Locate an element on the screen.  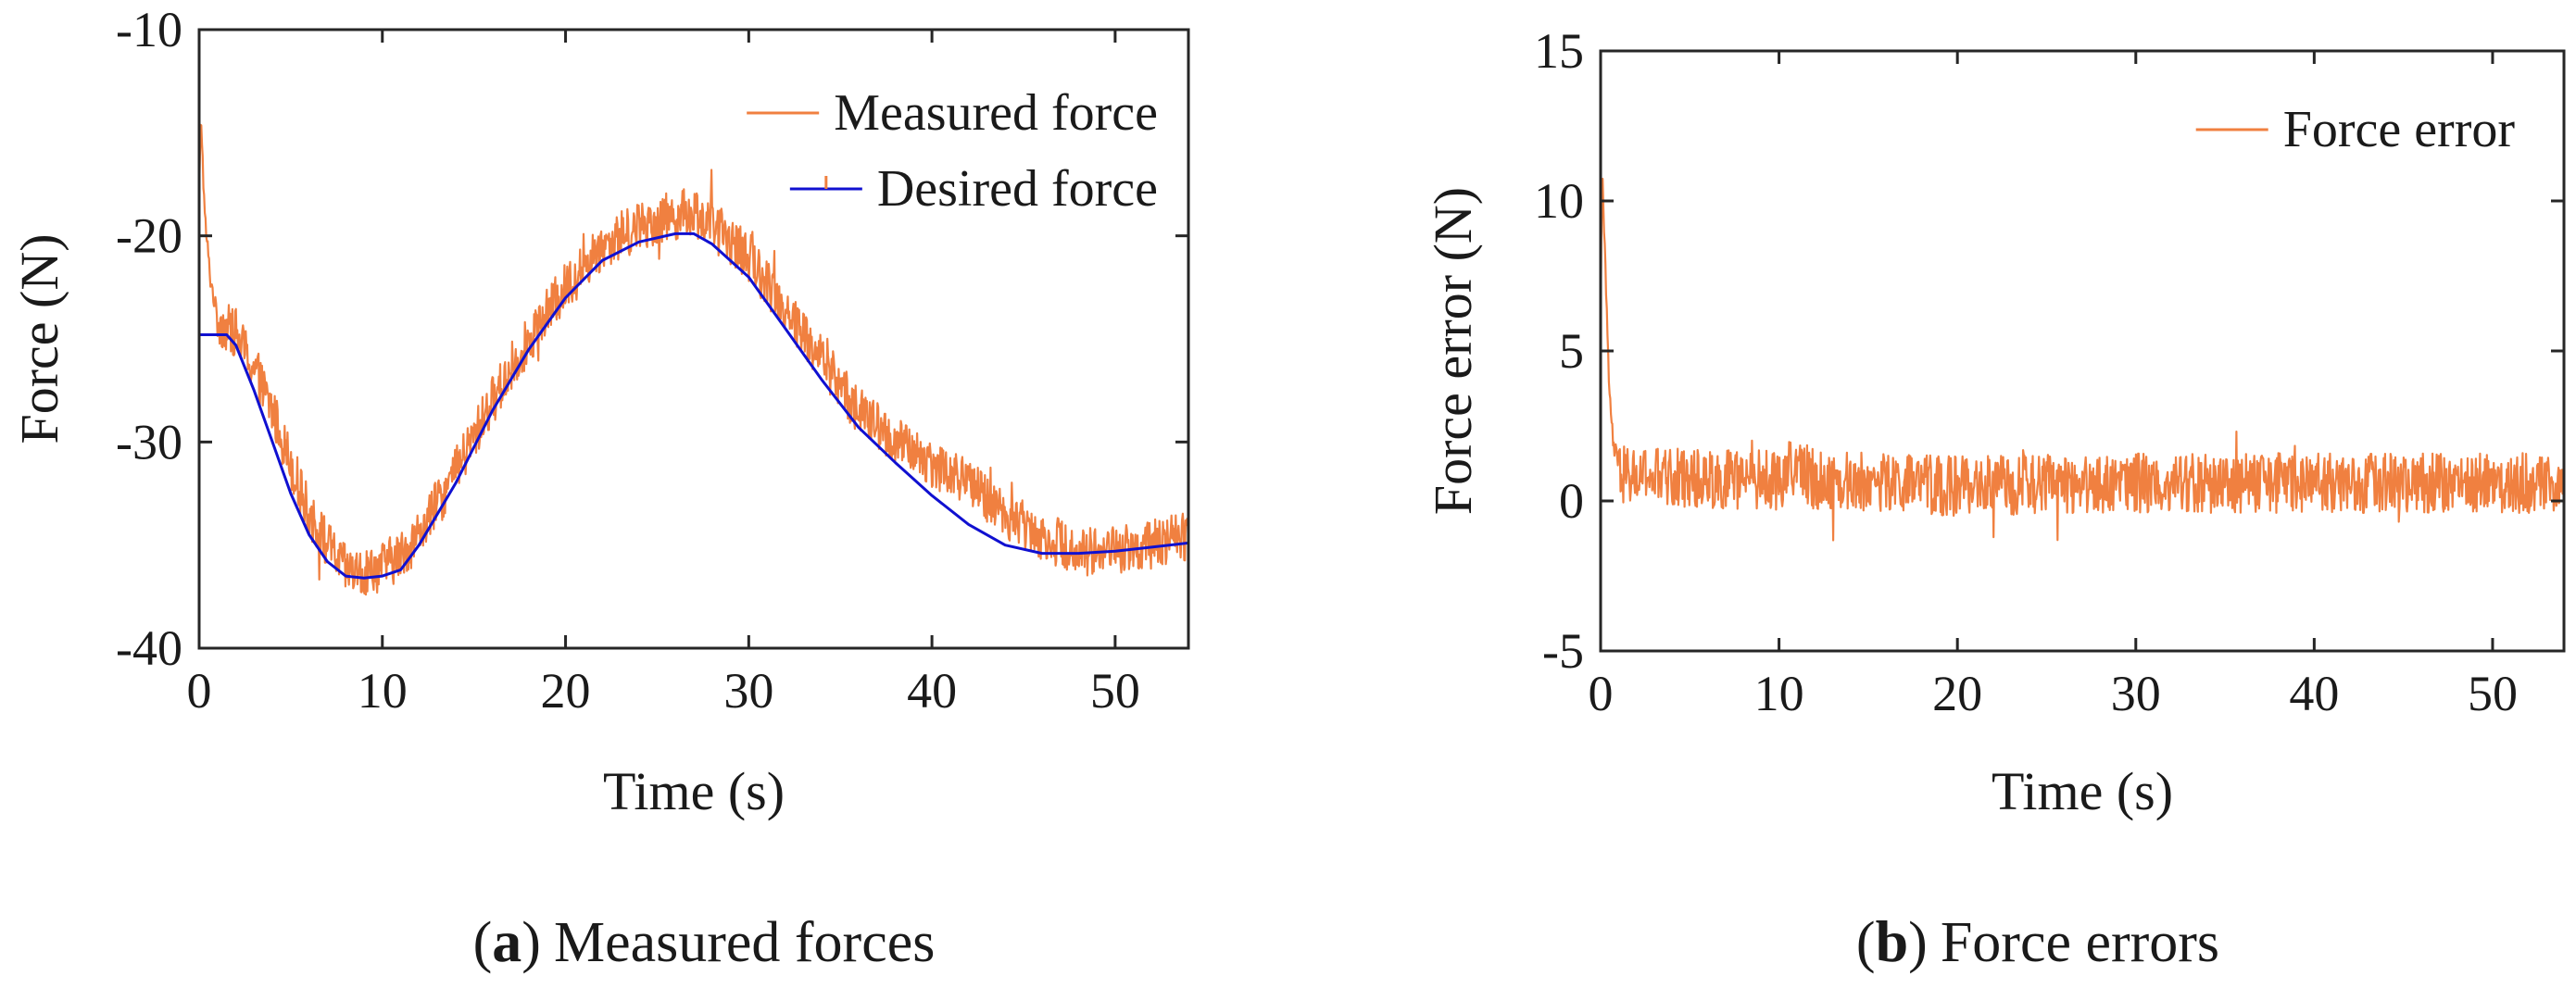
legend-label-force-error: Force error is located at coordinates (2399, 129).